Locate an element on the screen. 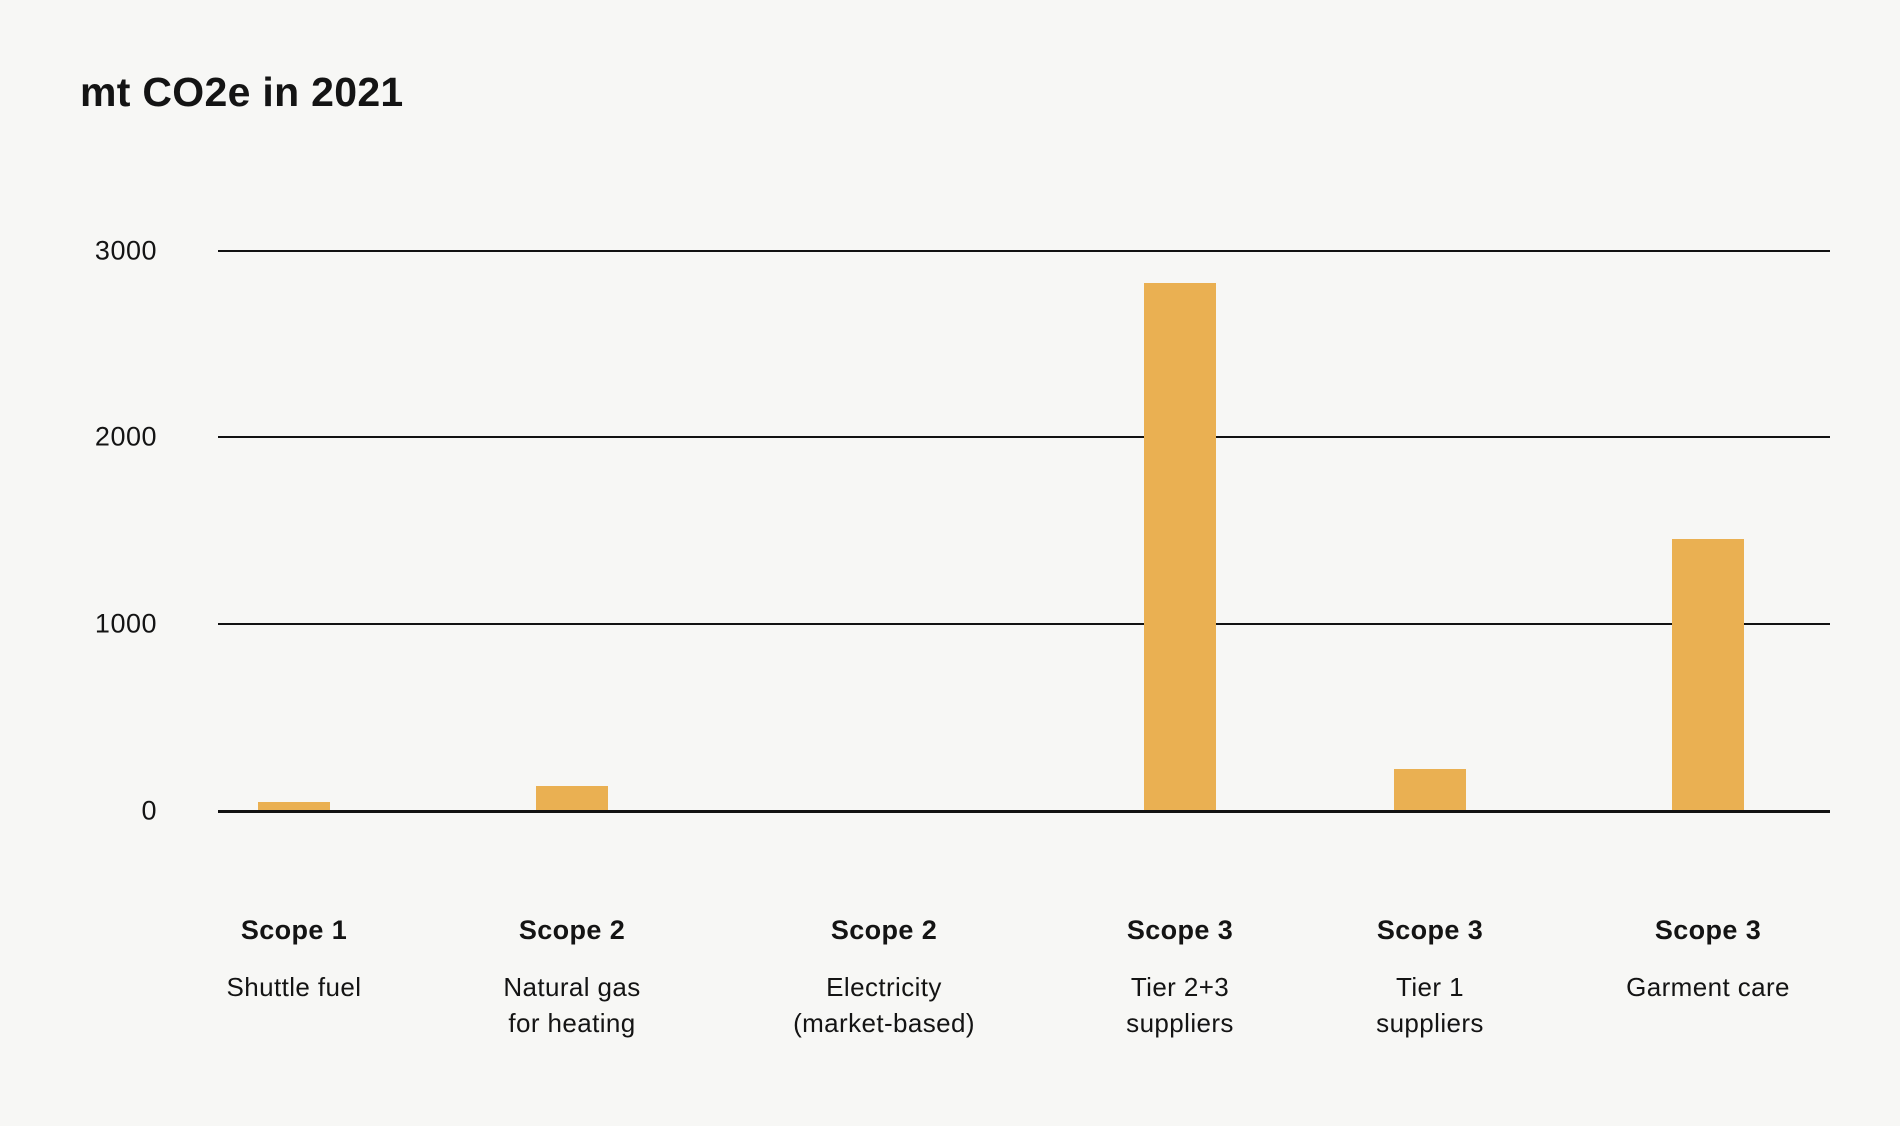 Image resolution: width=1900 pixels, height=1126 pixels. bar-shuttle-fuel is located at coordinates (294, 806).